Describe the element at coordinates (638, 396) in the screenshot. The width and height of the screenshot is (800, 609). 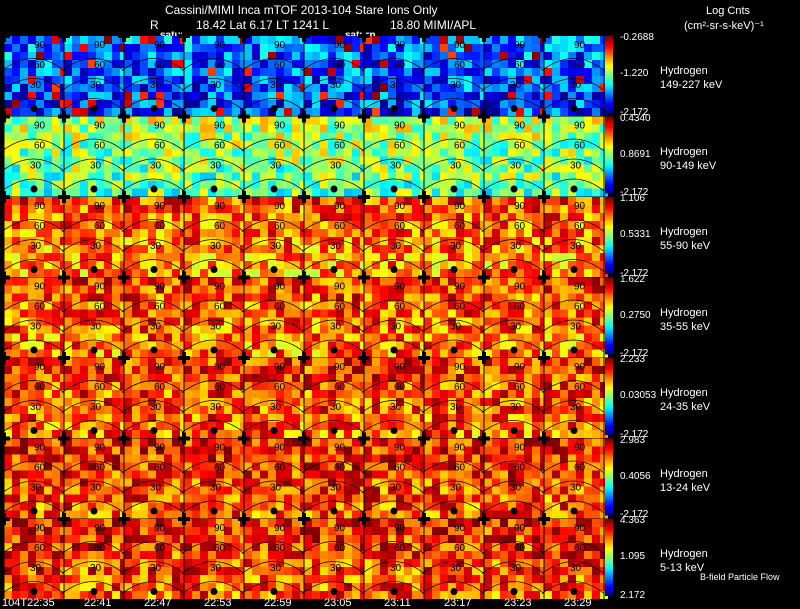
I see `colorbar-tick: 0.03053` at that location.